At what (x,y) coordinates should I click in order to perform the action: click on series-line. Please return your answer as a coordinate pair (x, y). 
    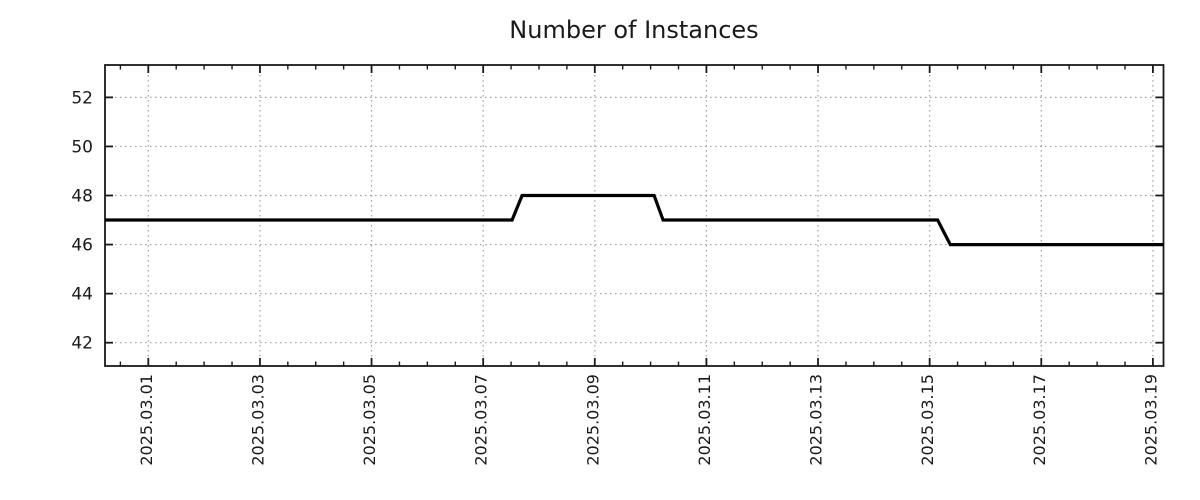
    Looking at the image, I should click on (634, 220).